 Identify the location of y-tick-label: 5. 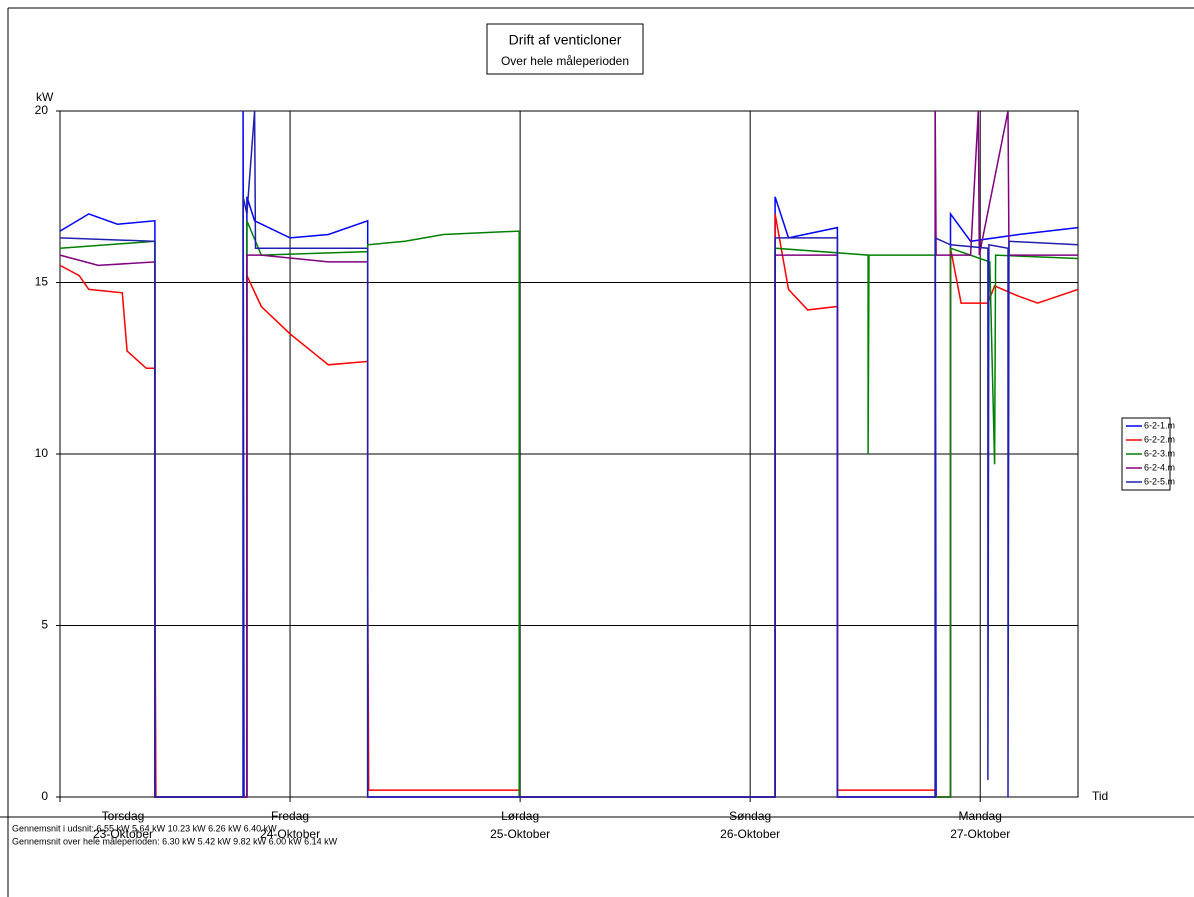
(44, 625).